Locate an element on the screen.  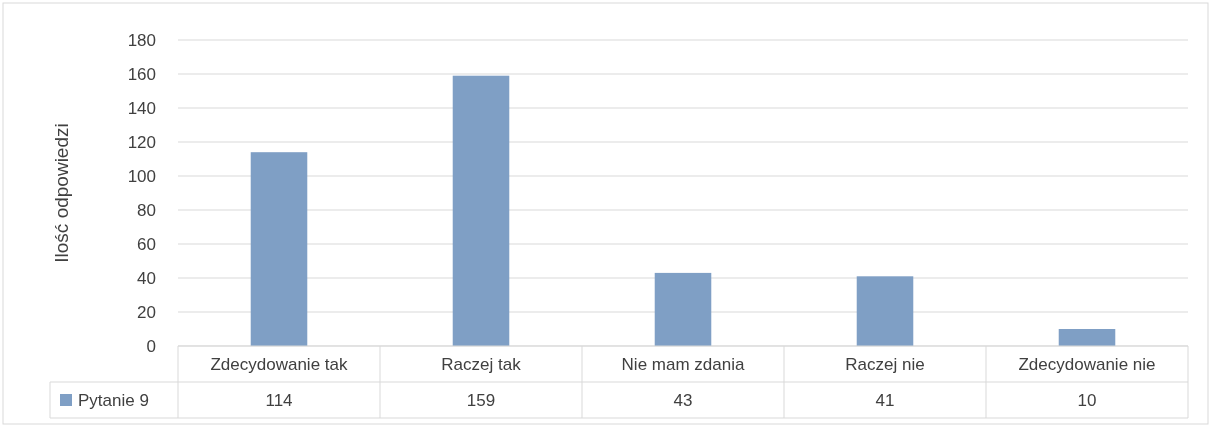
data-label: 43 is located at coordinates (683, 400).